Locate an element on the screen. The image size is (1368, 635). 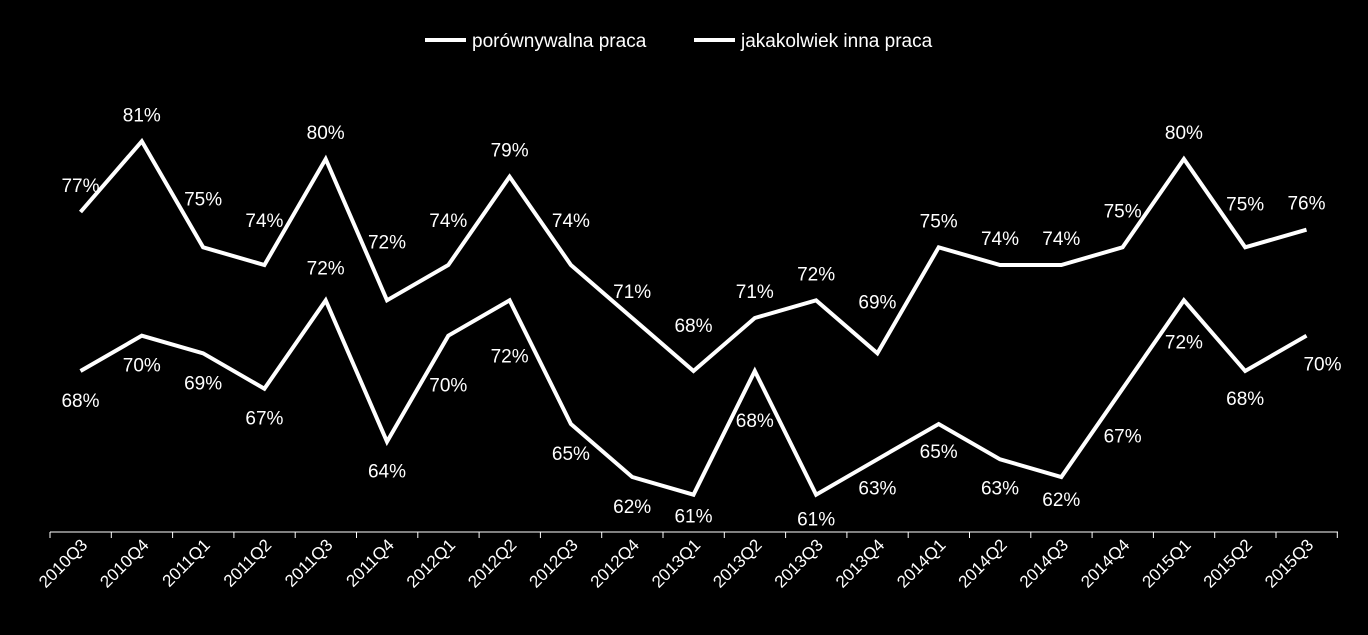
x-tick-label: 2011Q4 is located at coordinates (370, 562).